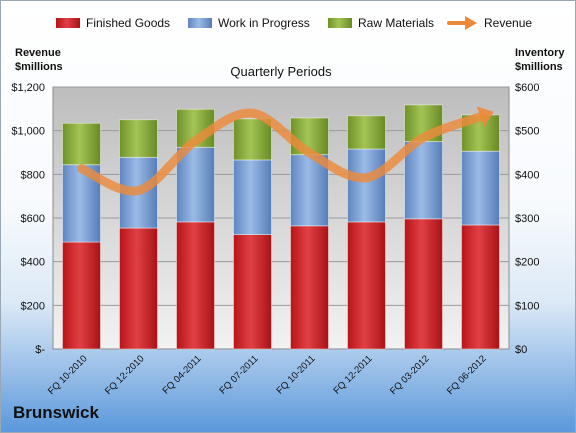 The image size is (576, 433). What do you see at coordinates (238, 374) in the screenshot?
I see `x-tick-label: FQ 07-2011` at bounding box center [238, 374].